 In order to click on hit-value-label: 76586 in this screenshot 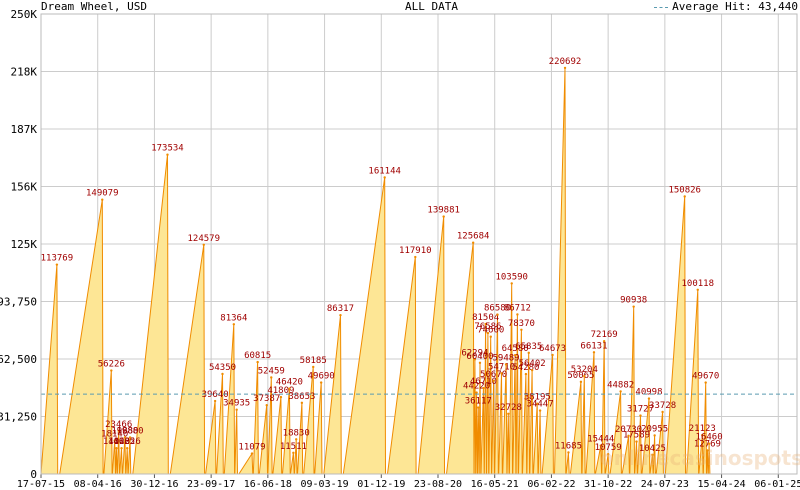, I will do `click(487, 327)`.